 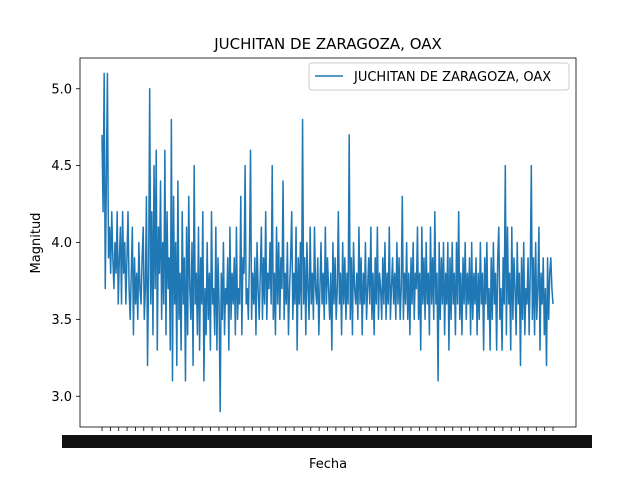 I want to click on x-tick-labels-overlap, so click(x=327, y=441).